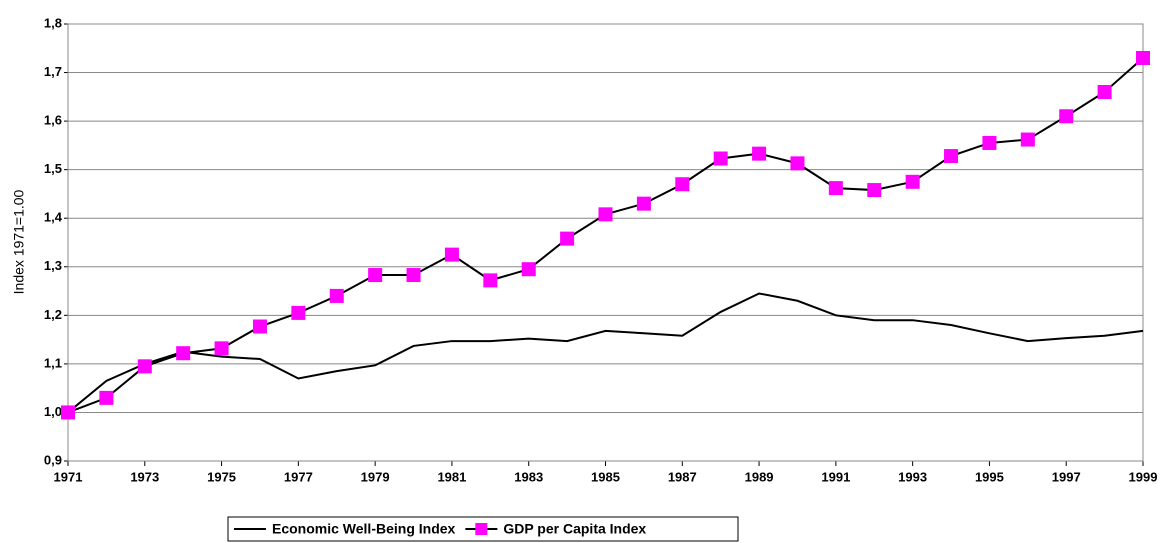 Image resolution: width=1162 pixels, height=543 pixels. Describe the element at coordinates (912, 476) in the screenshot. I see `x-tick-label: 1993` at that location.